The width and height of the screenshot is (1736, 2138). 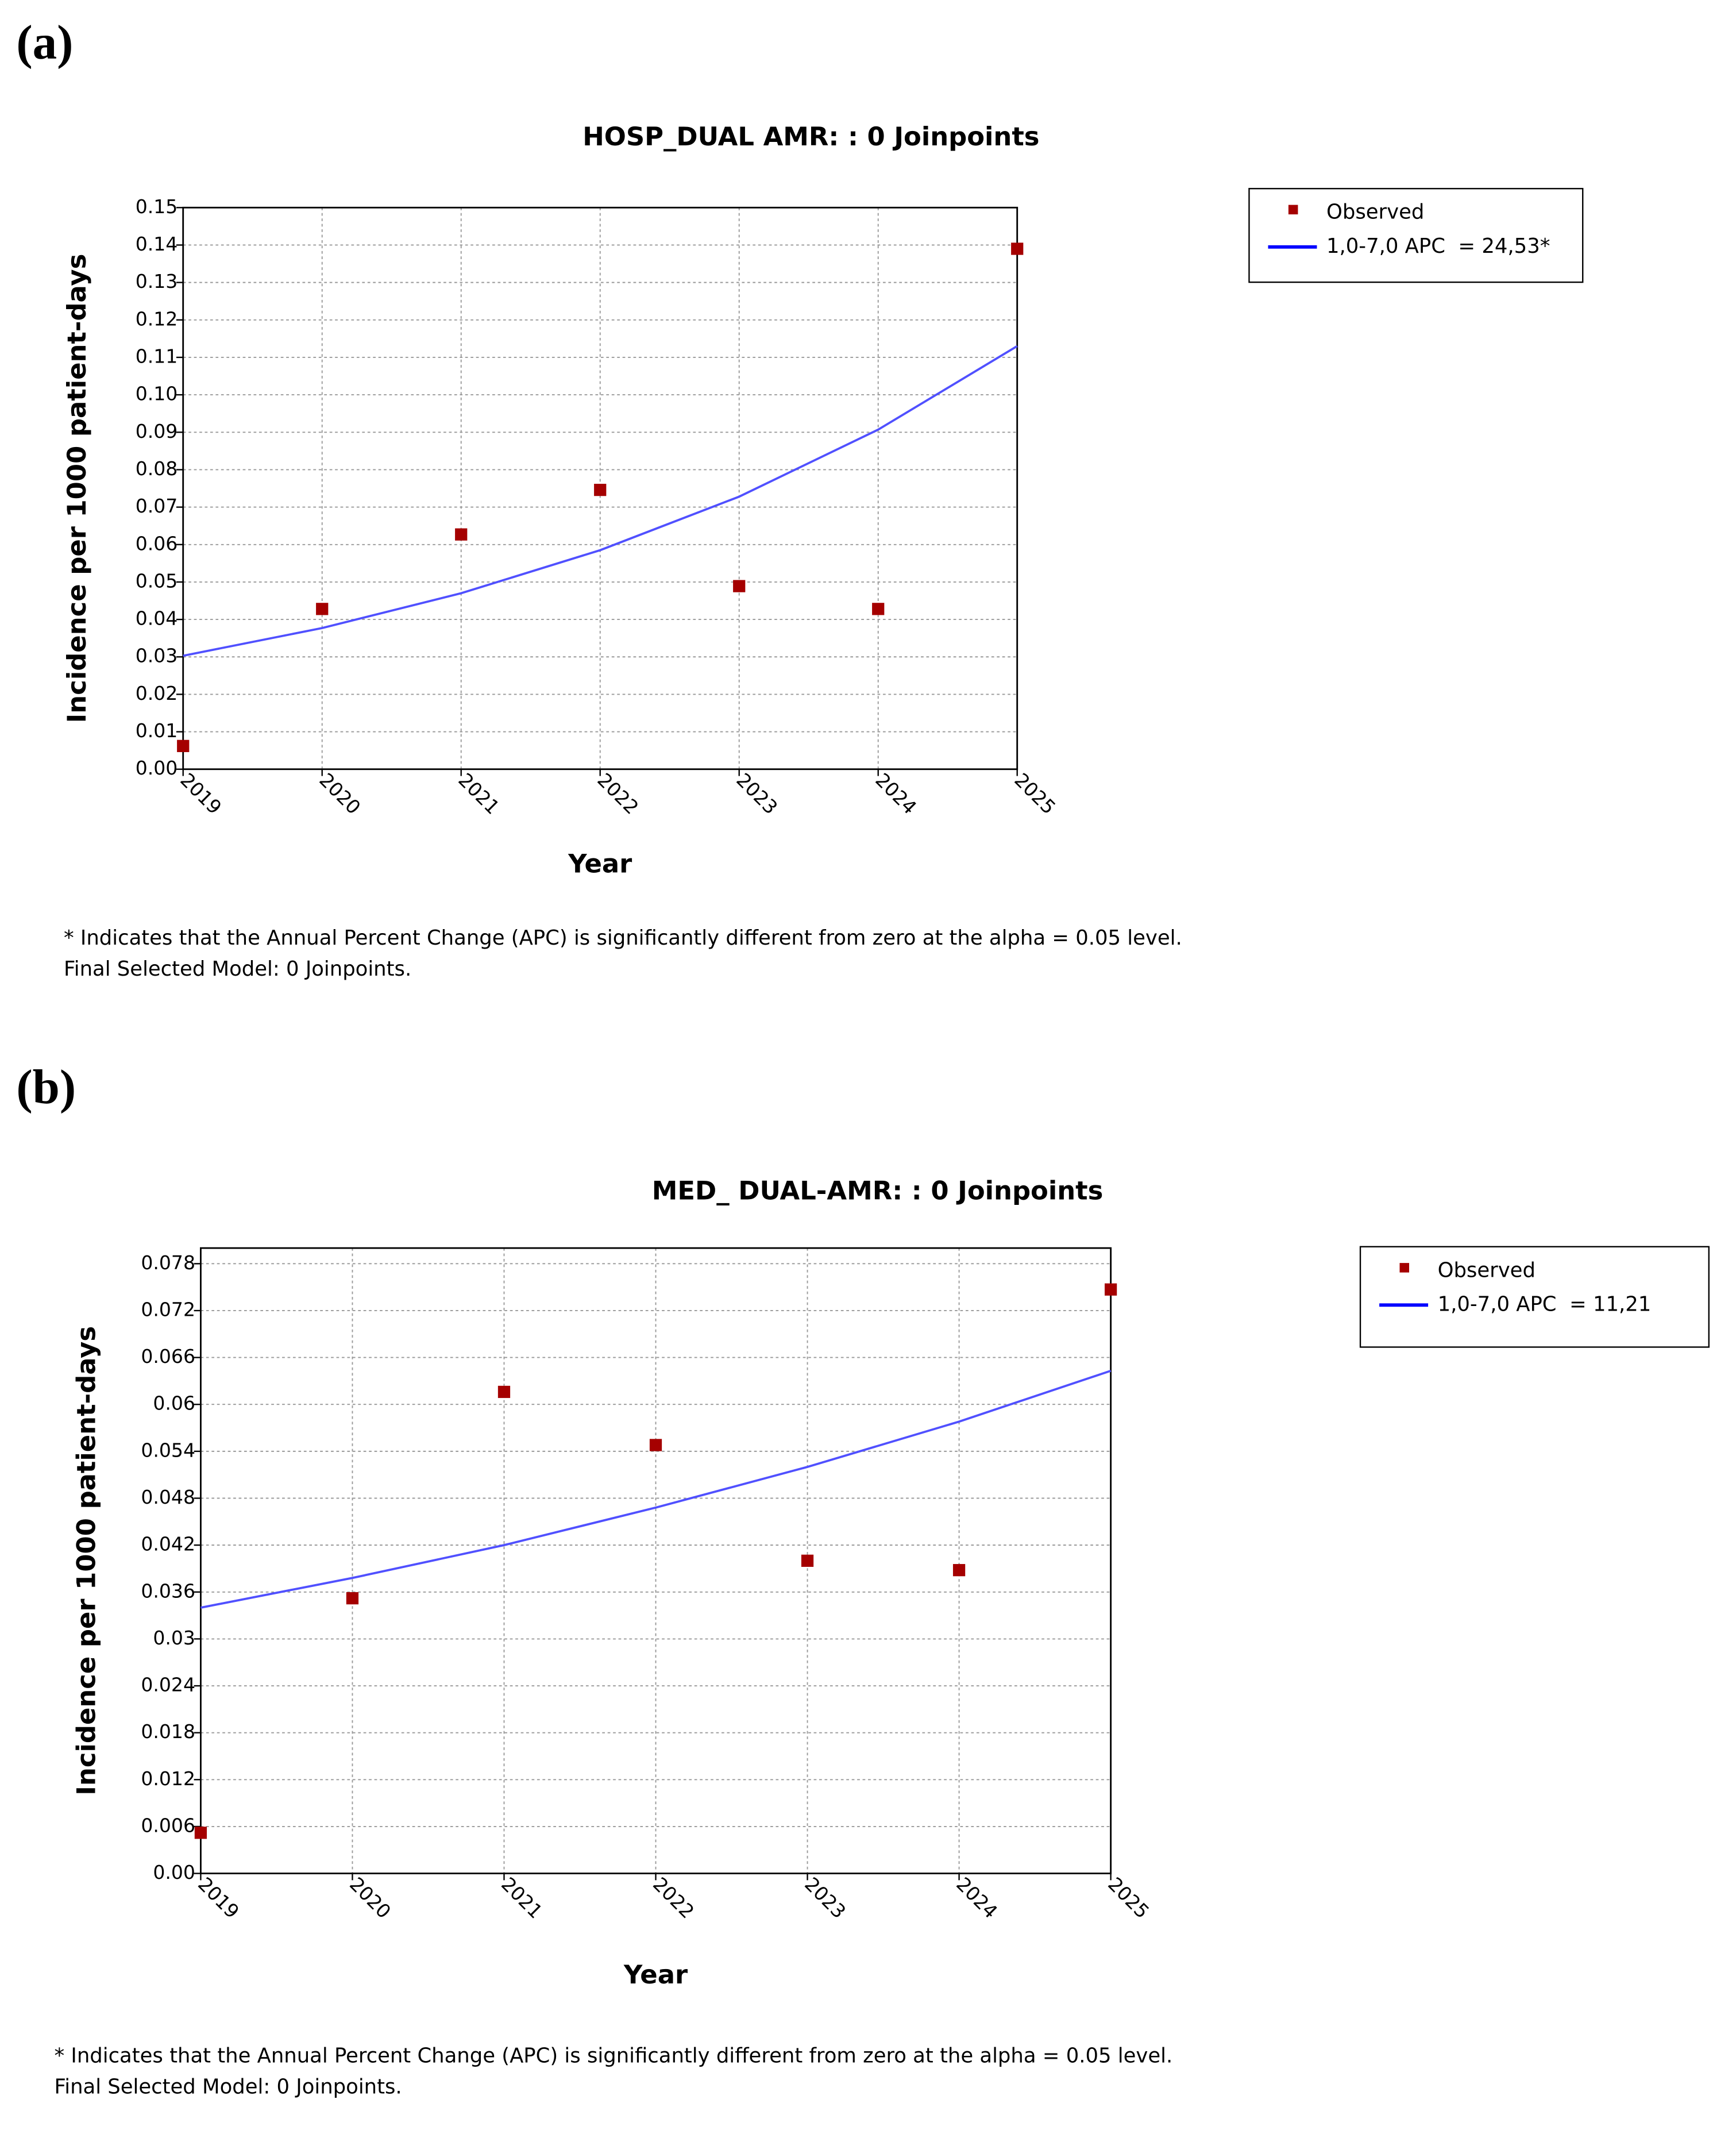 I want to click on y-tick-label: 0.042, so click(x=168, y=1544).